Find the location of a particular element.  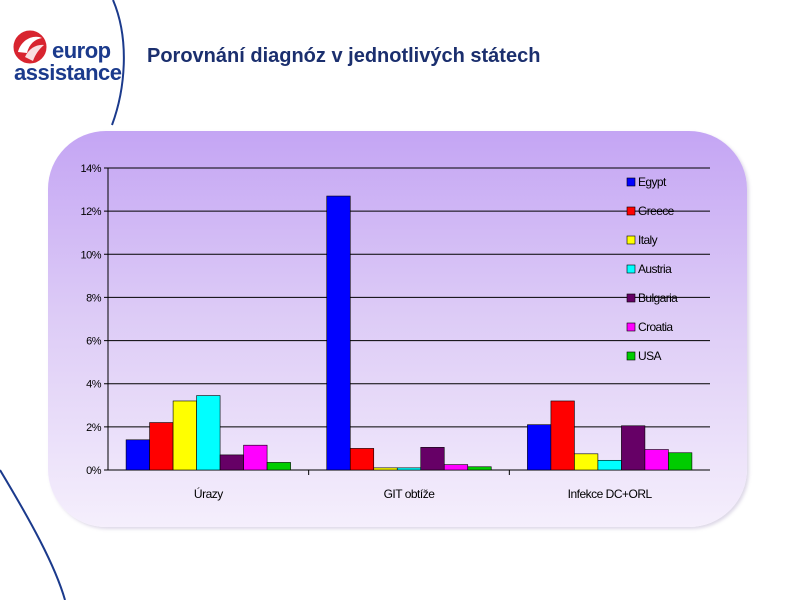

y-tick-label: 0% is located at coordinates (94, 471).